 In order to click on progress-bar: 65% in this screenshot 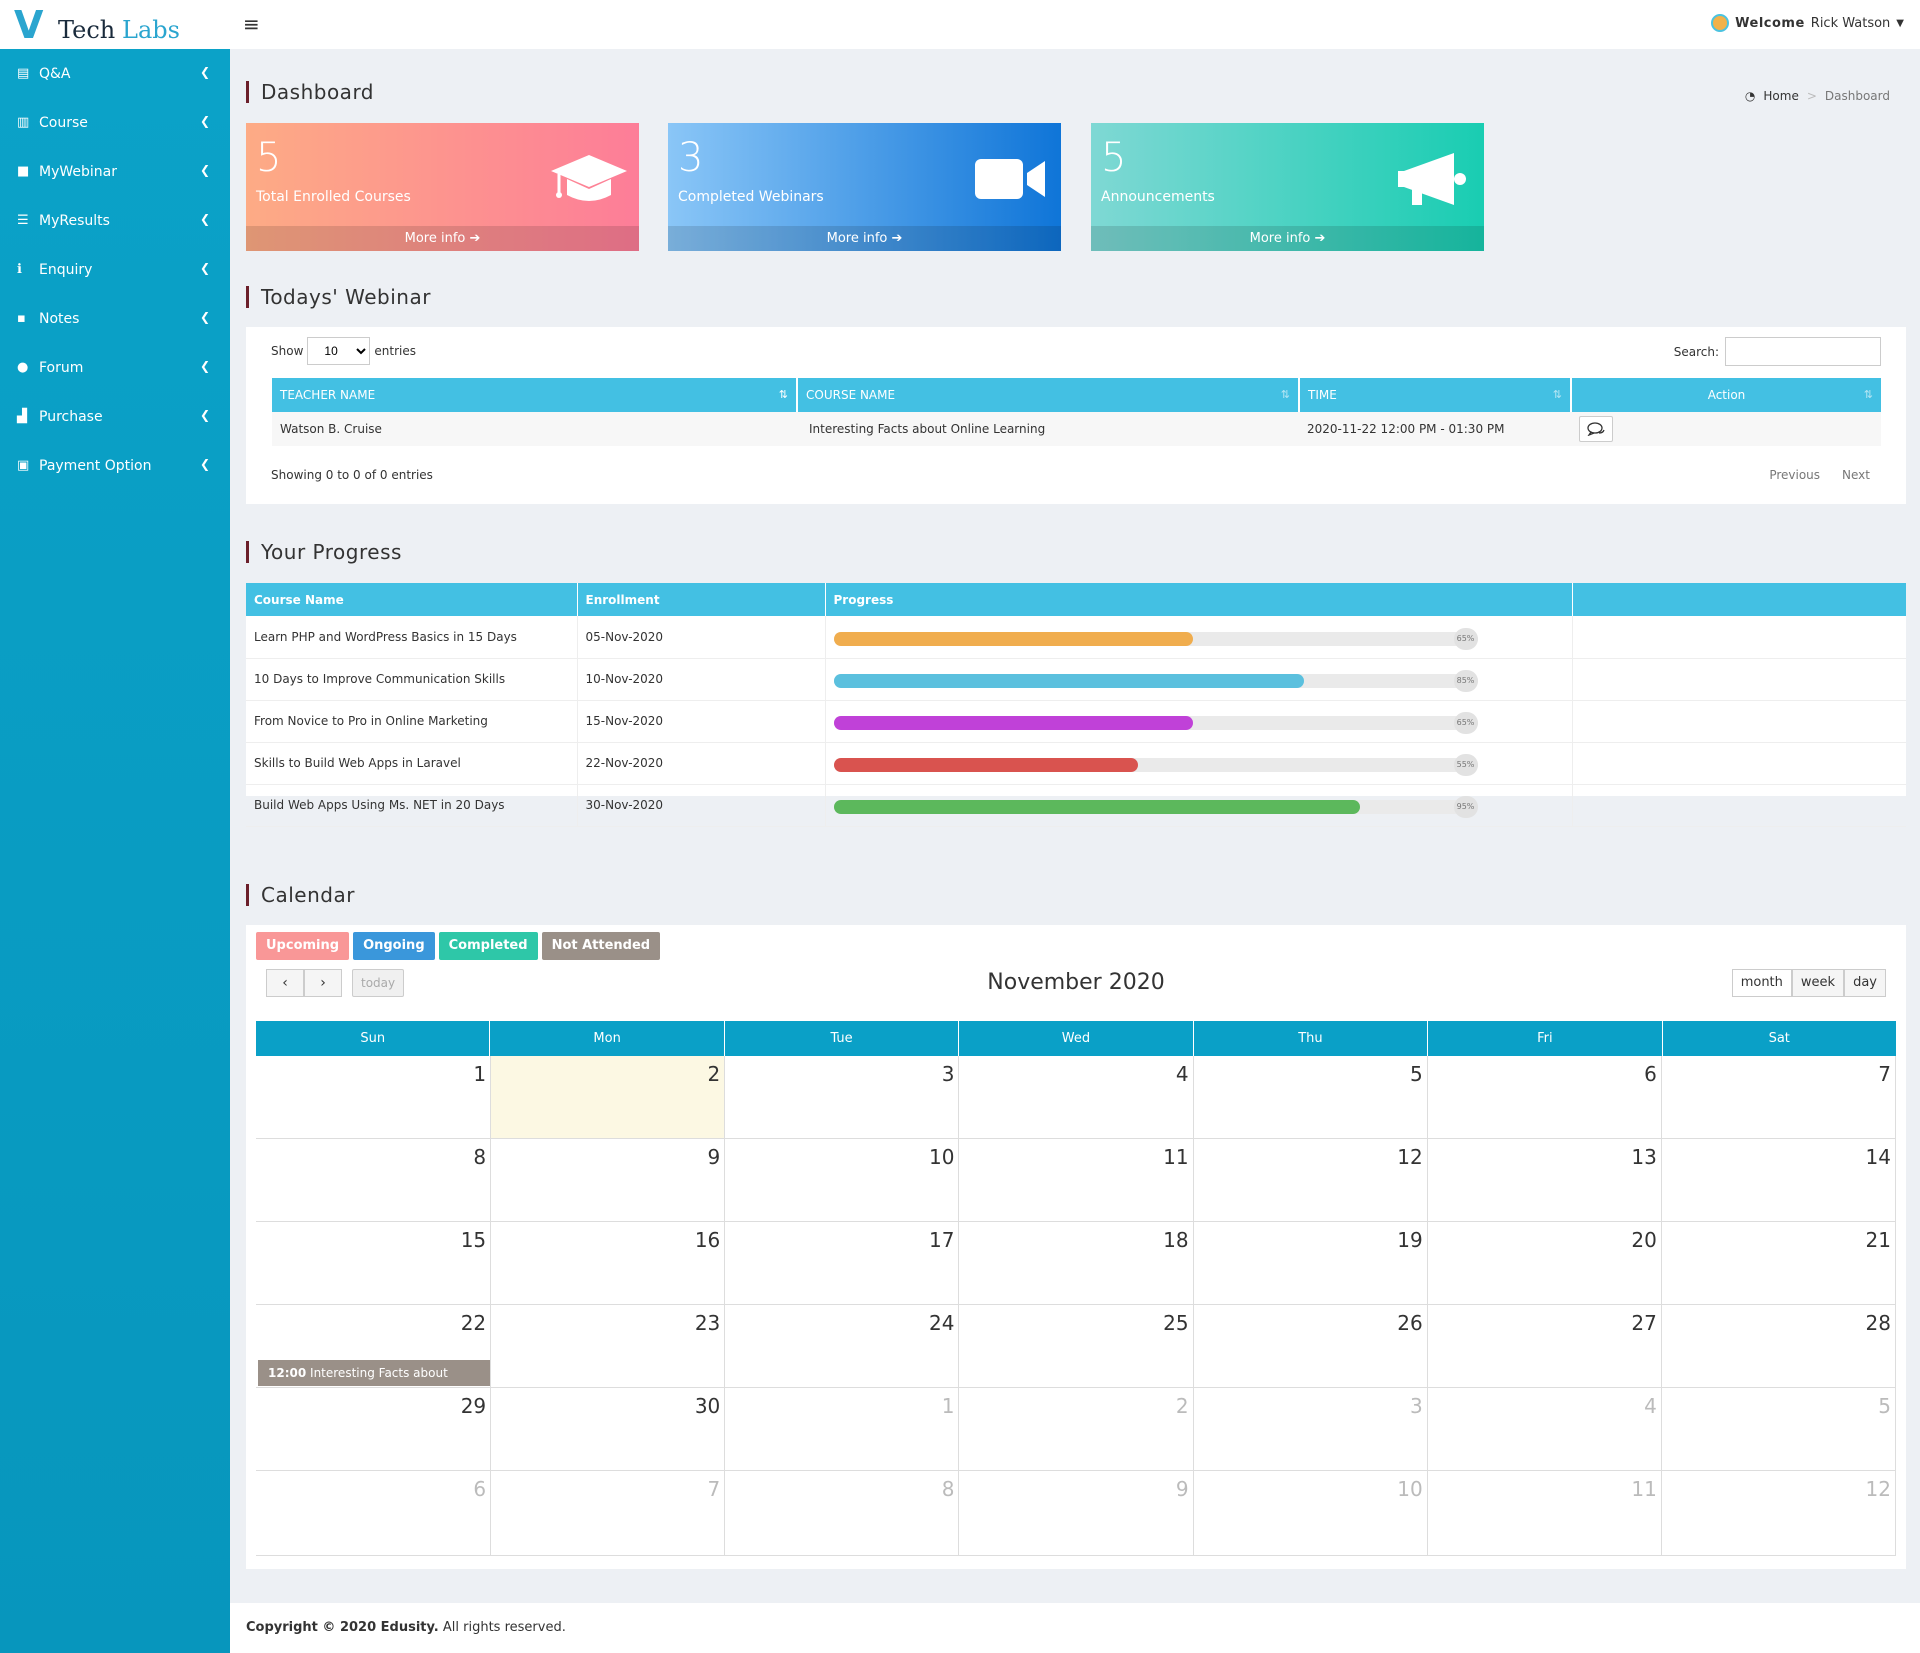, I will do `click(1155, 723)`.